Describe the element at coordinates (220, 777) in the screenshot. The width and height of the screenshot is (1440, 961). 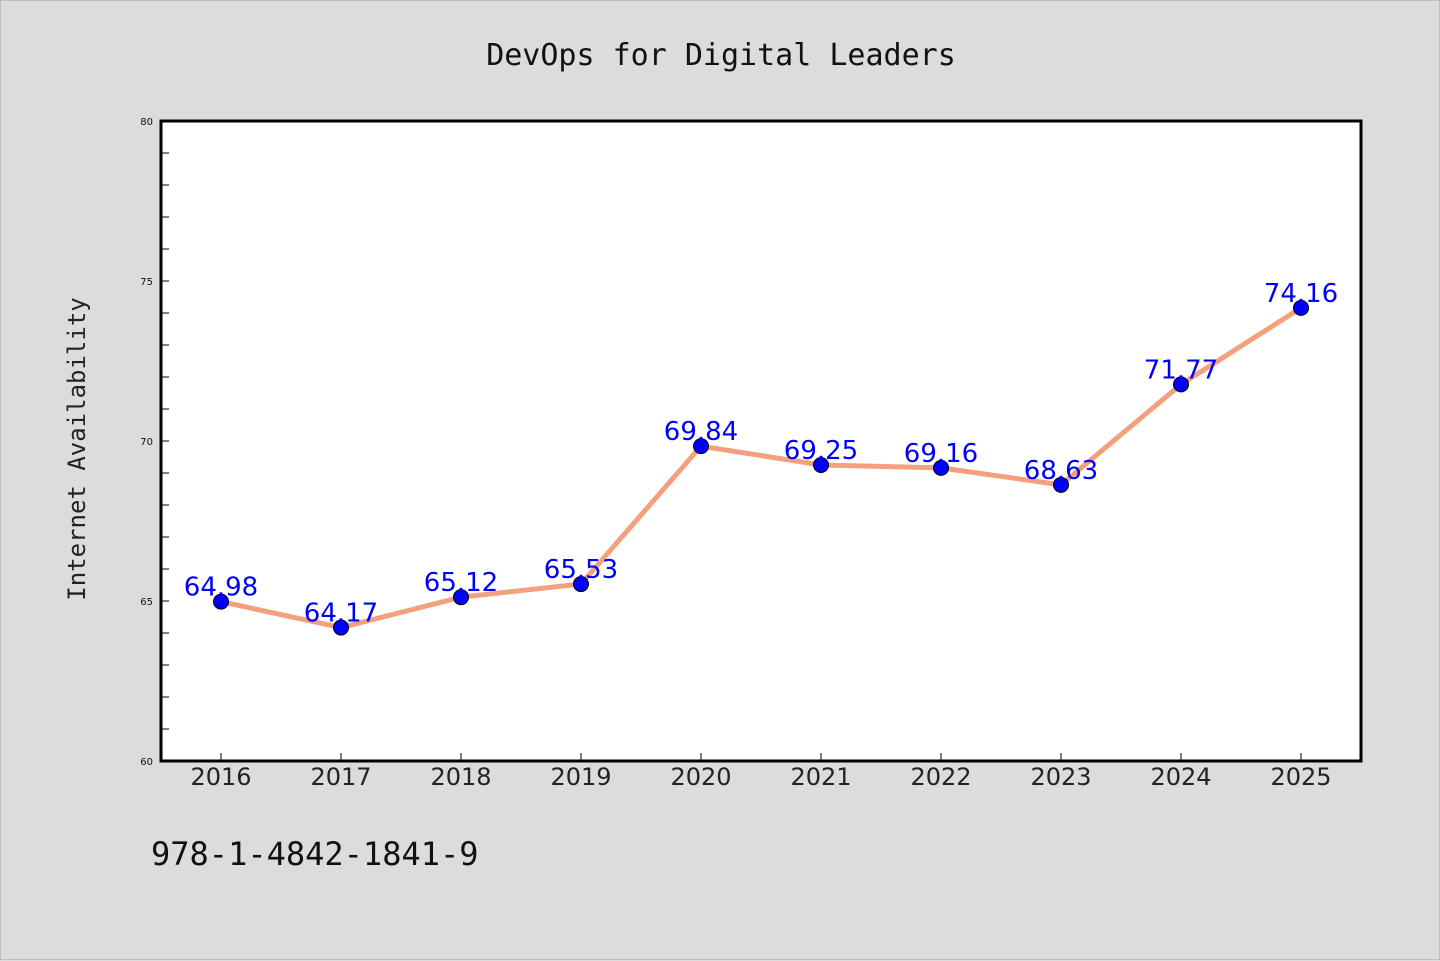
I see `x-tick-label: 2016` at that location.